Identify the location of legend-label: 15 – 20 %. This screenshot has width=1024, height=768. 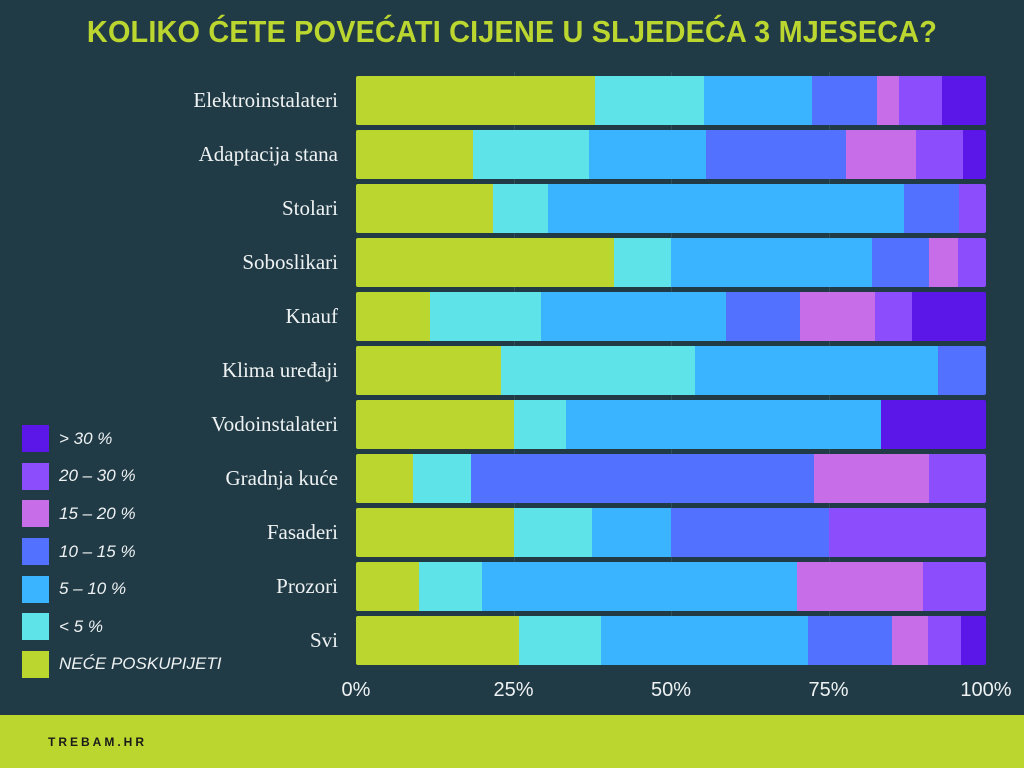
(97, 513).